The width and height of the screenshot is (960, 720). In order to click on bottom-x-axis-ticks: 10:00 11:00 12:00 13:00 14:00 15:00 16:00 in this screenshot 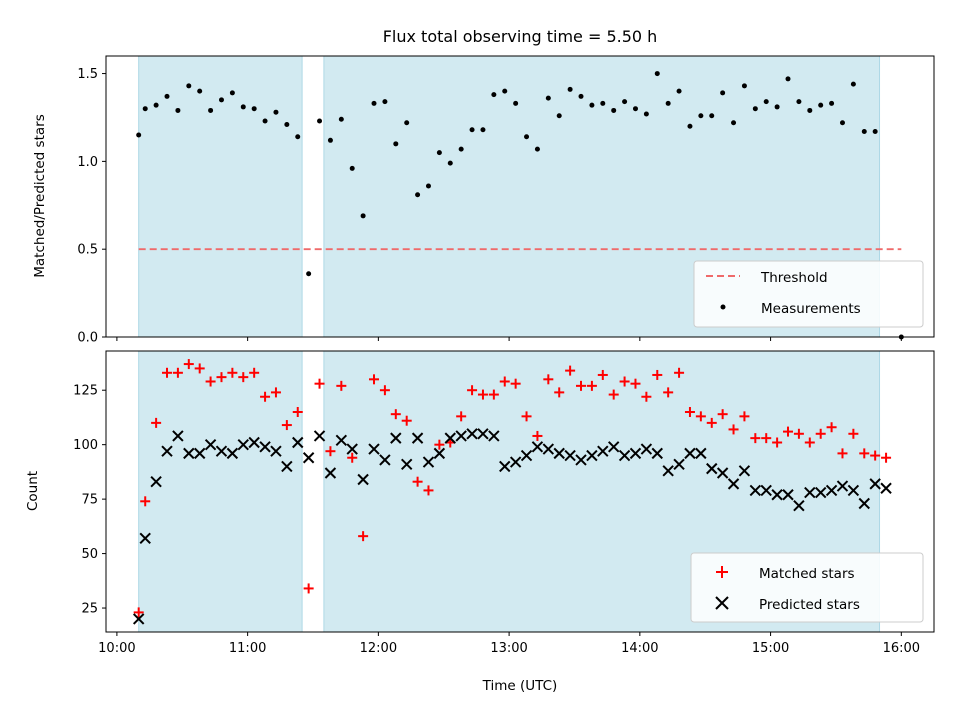, I will do `click(509, 644)`.